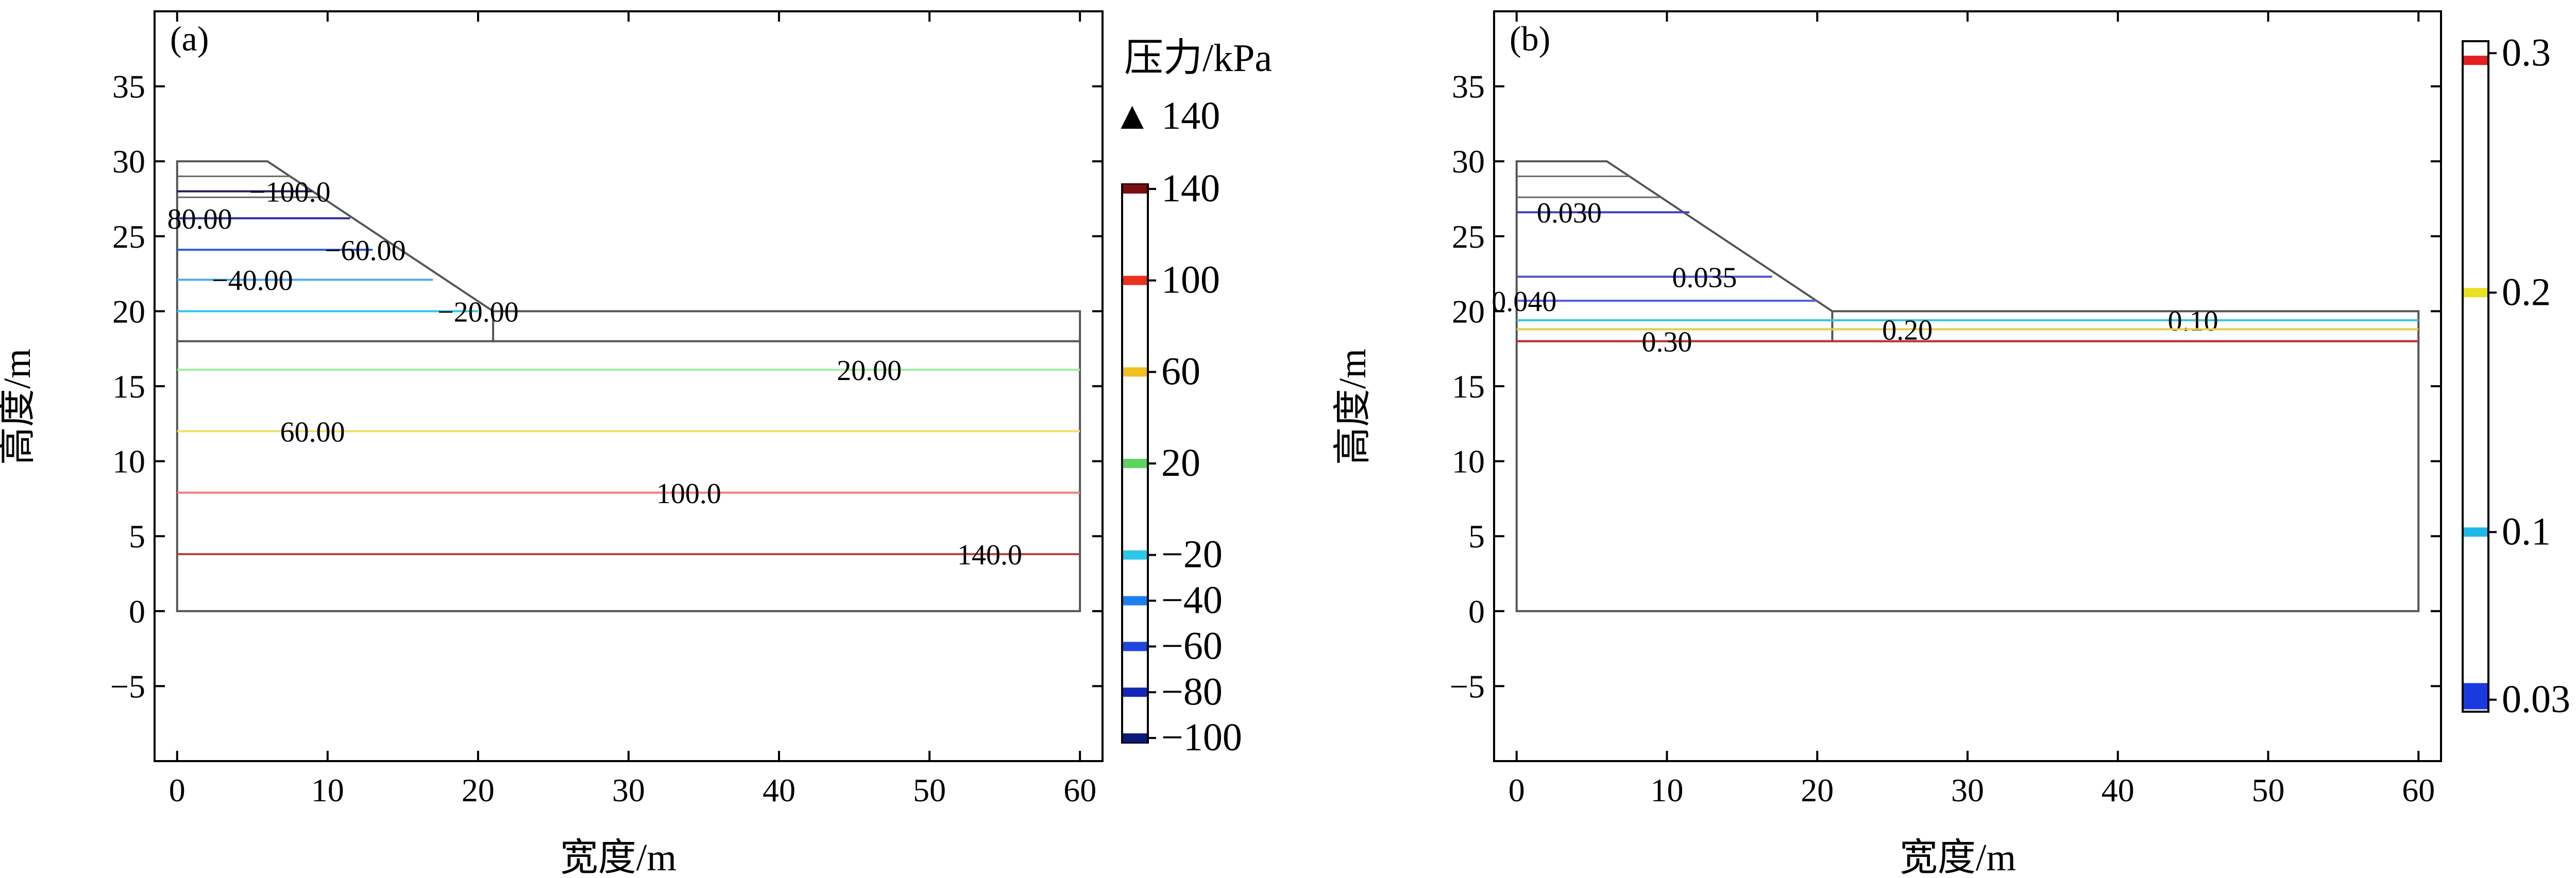  What do you see at coordinates (2536, 699) in the screenshot?
I see `panel-b-colorbar-tick-label: 0.03` at bounding box center [2536, 699].